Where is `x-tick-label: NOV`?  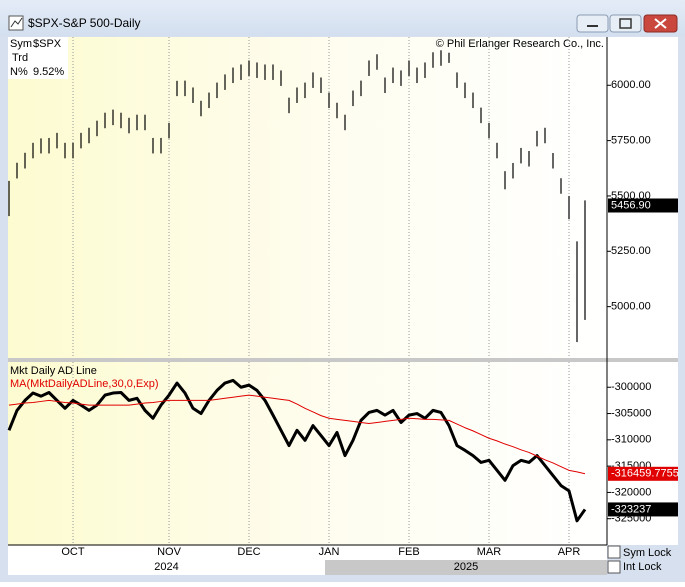
x-tick-label: NOV is located at coordinates (169, 552).